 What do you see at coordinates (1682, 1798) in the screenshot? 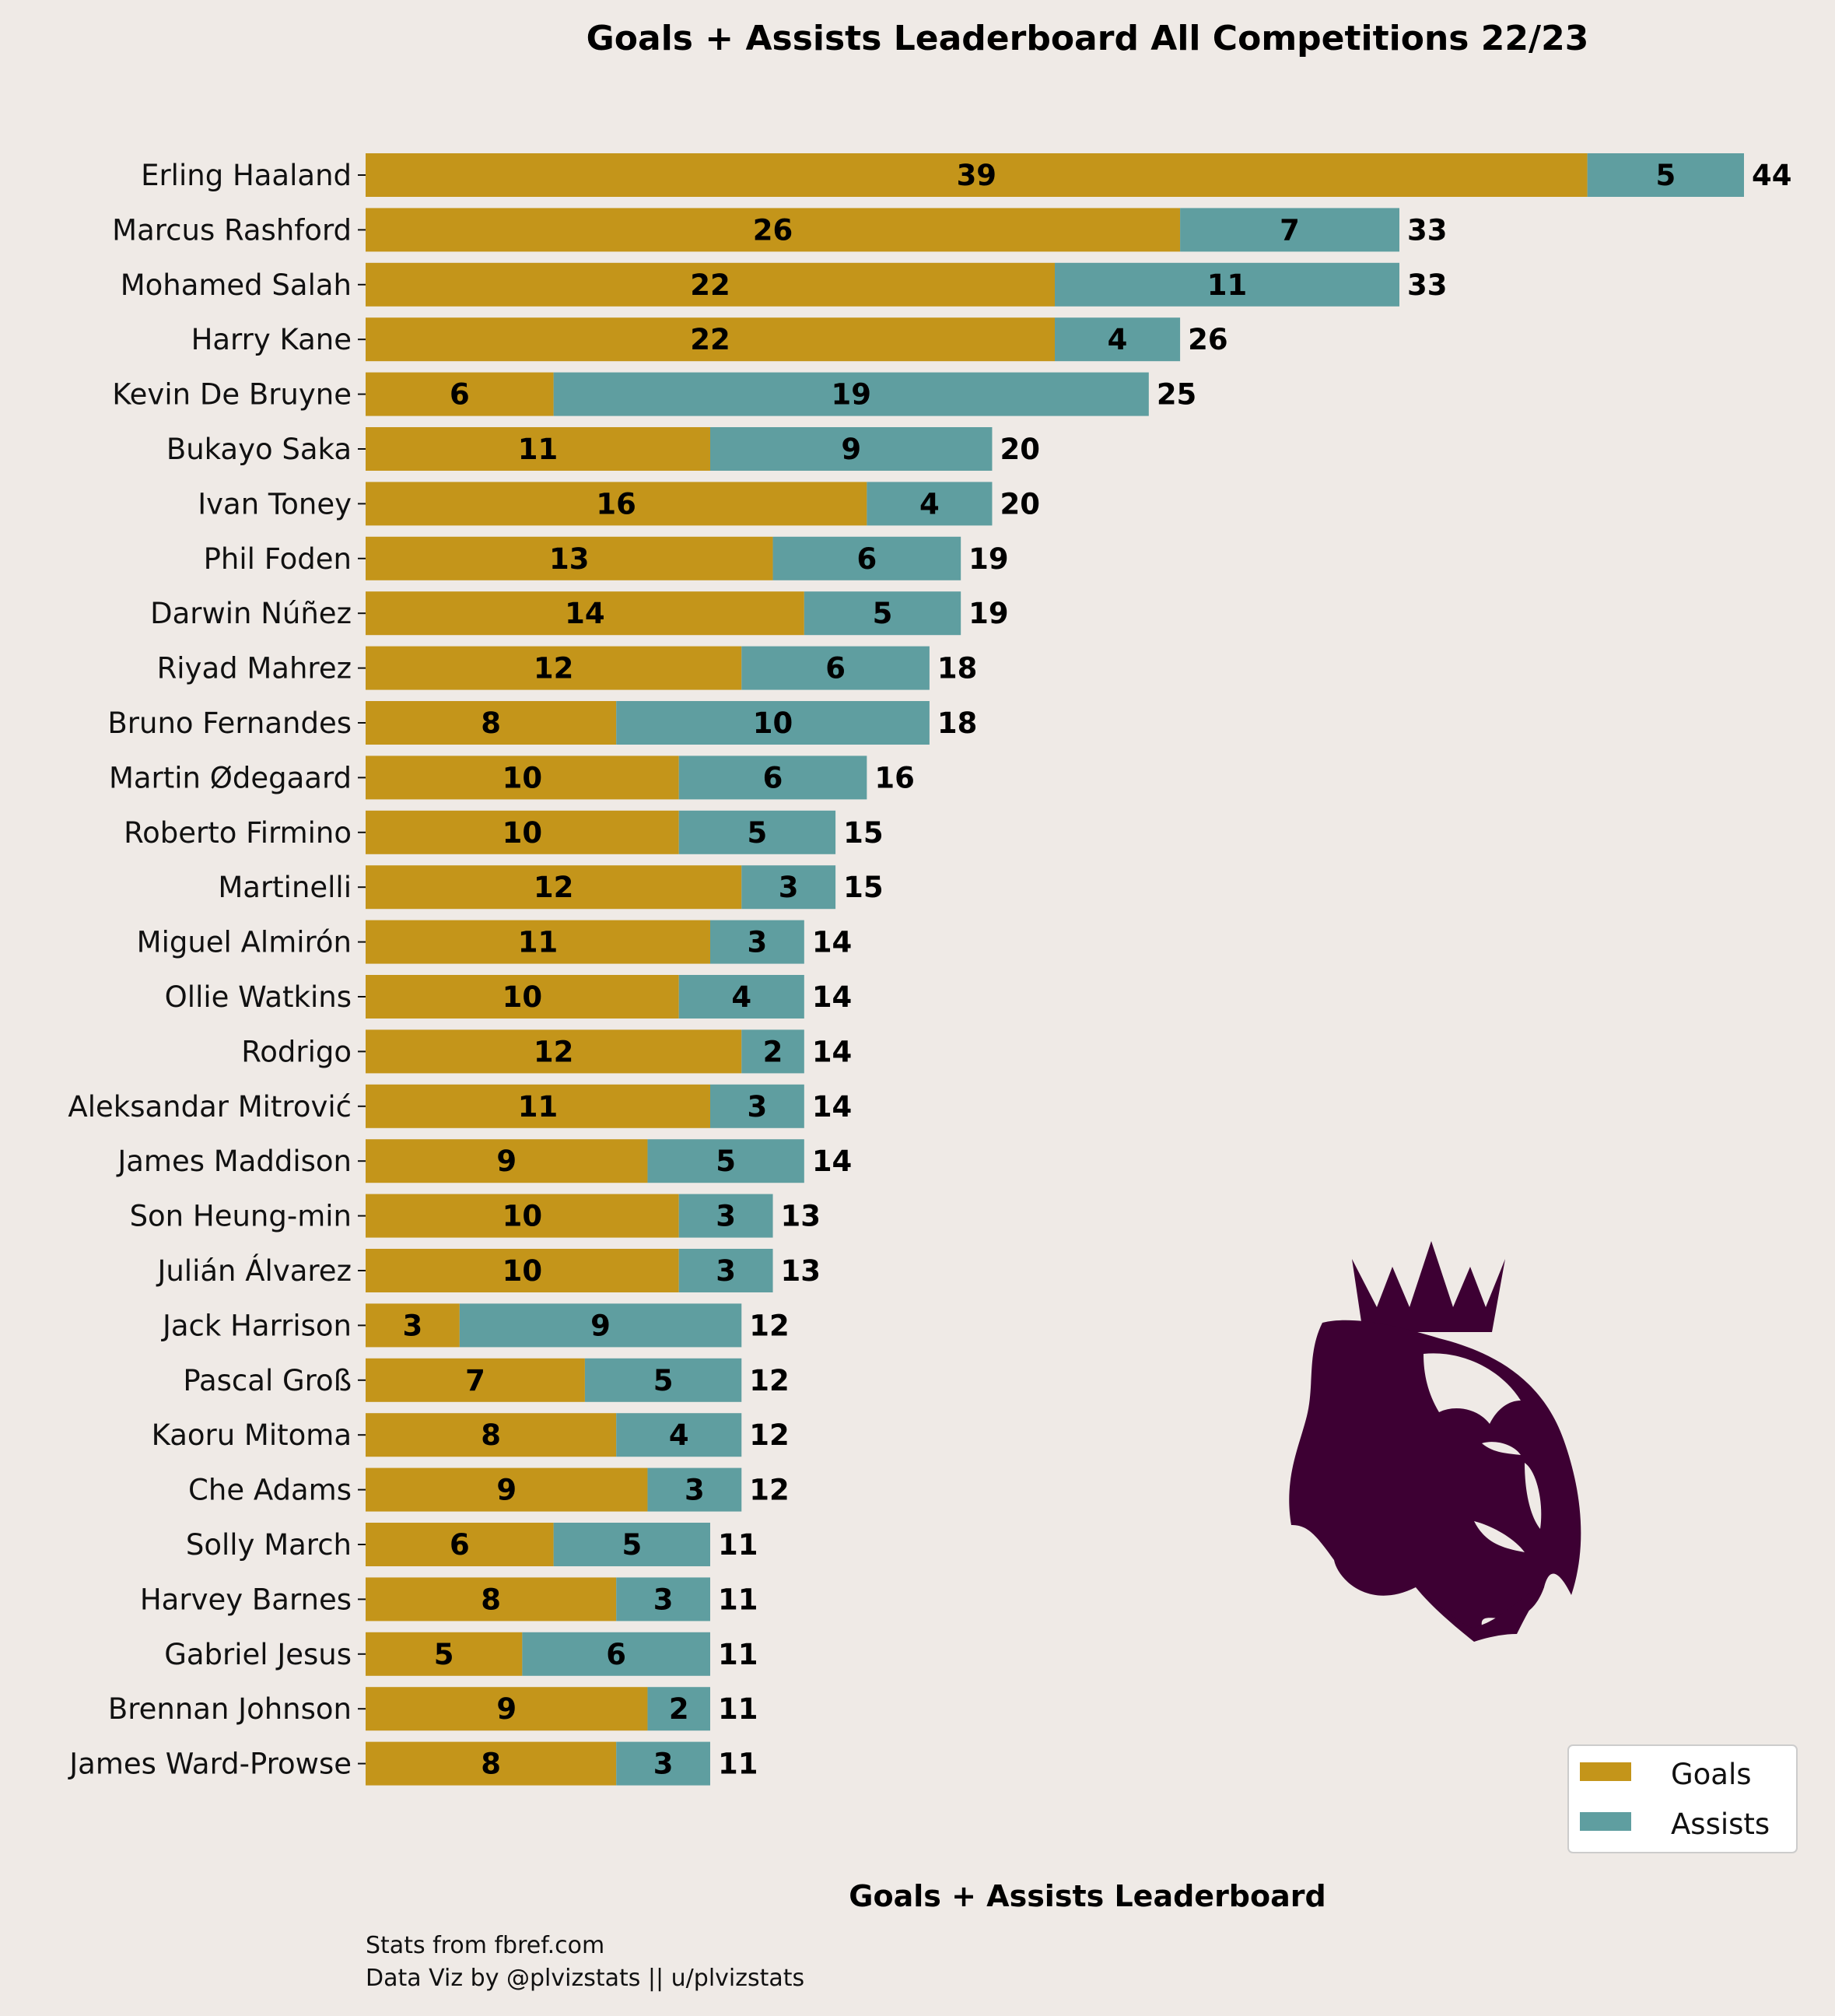
I see `legend: Goals Assists` at bounding box center [1682, 1798].